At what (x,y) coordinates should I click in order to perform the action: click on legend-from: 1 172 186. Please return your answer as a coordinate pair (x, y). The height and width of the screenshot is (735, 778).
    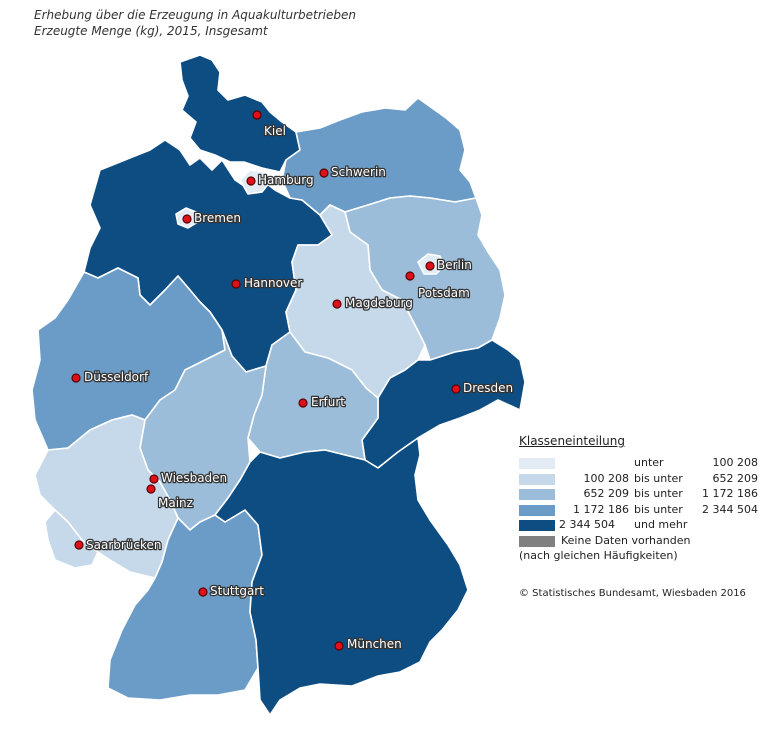
    Looking at the image, I should click on (601, 509).